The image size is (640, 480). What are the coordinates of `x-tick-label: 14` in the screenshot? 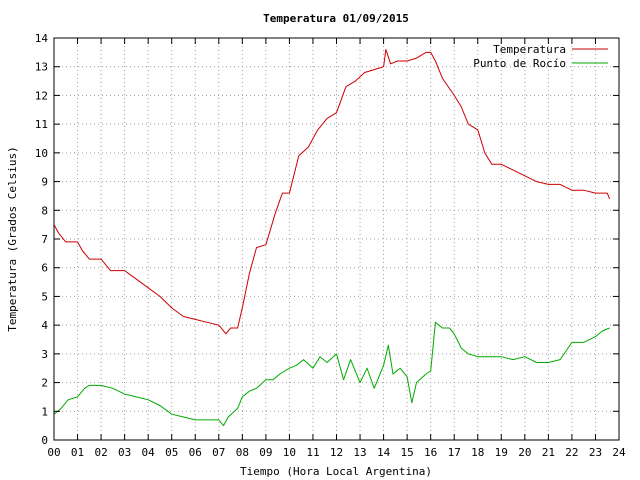 It's located at (384, 452).